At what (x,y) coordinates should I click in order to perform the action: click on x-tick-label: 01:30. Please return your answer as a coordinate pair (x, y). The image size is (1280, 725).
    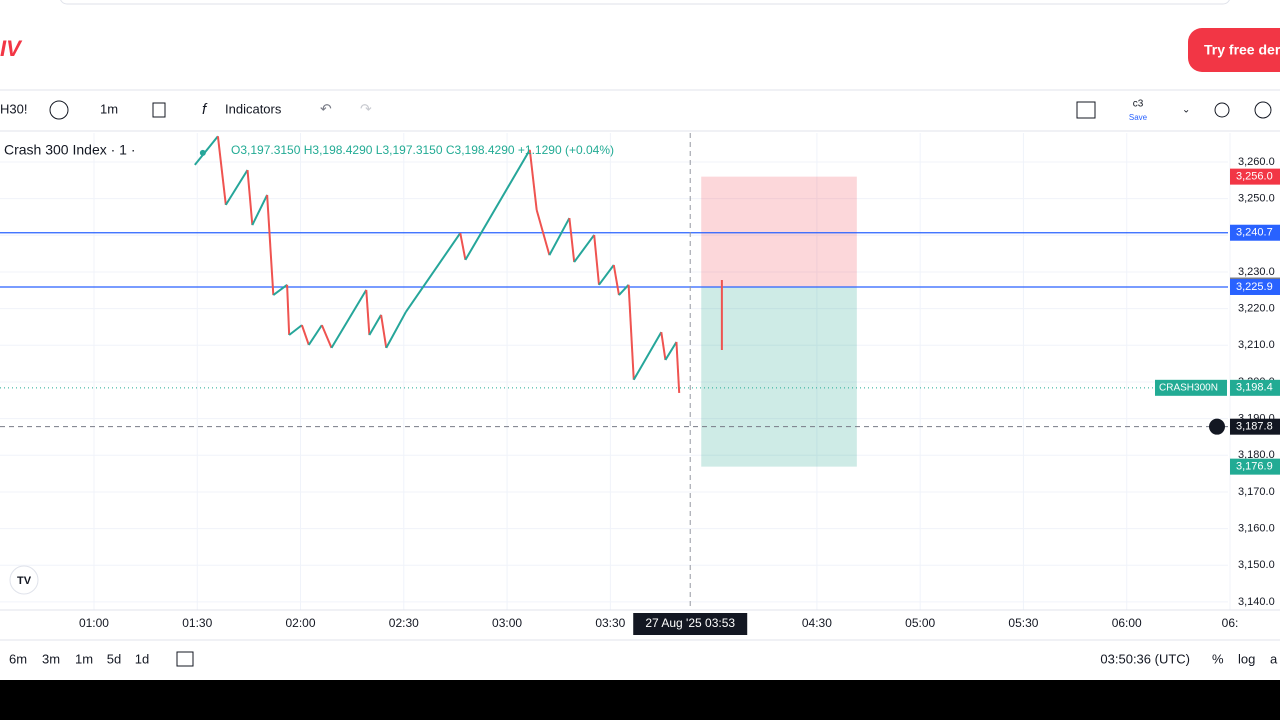
    Looking at the image, I should click on (197, 623).